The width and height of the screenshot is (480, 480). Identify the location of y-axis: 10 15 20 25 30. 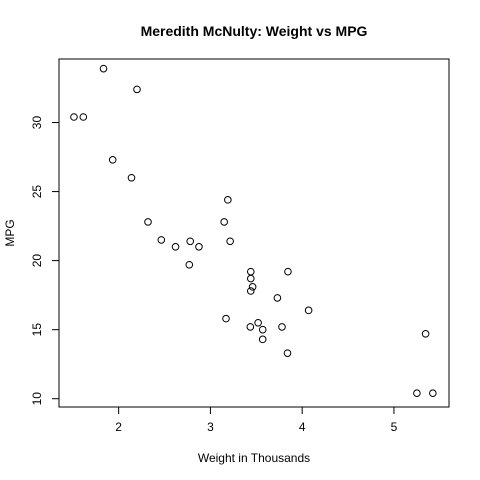
(44, 261).